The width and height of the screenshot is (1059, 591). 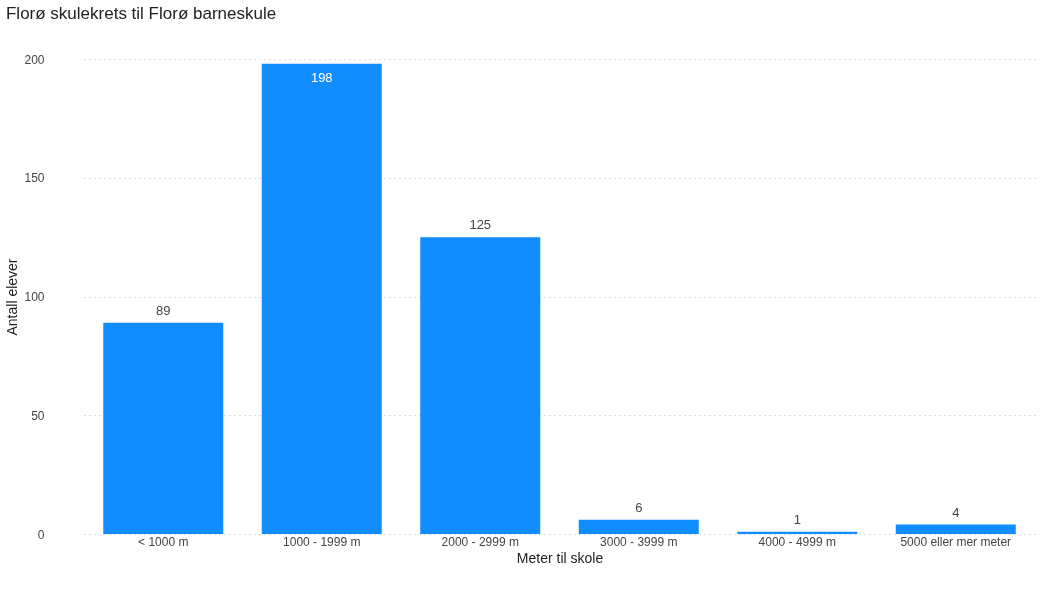 What do you see at coordinates (34, 178) in the screenshot?
I see `y-tick-label: 150` at bounding box center [34, 178].